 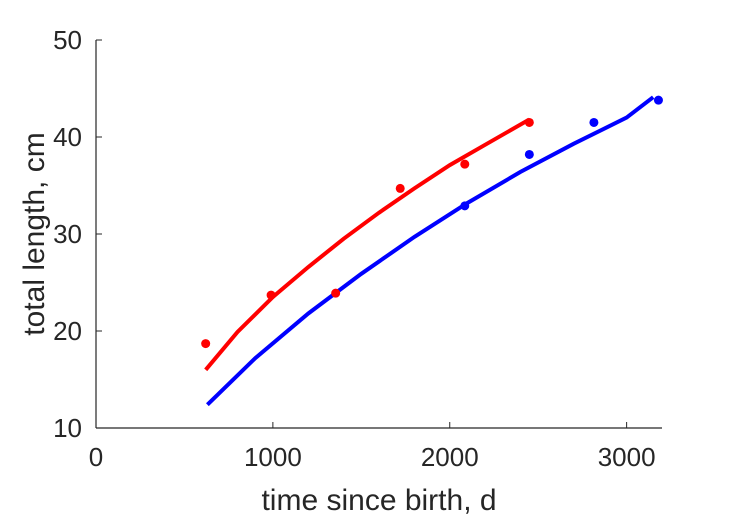 I want to click on x-tick-label: 0, so click(x=96, y=457).